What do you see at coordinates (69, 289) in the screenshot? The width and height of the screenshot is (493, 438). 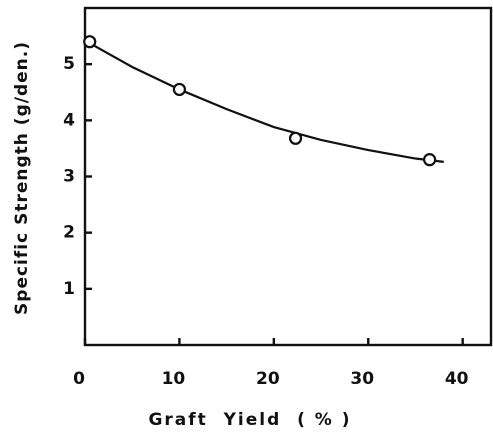 I see `y-tick-label: 1` at bounding box center [69, 289].